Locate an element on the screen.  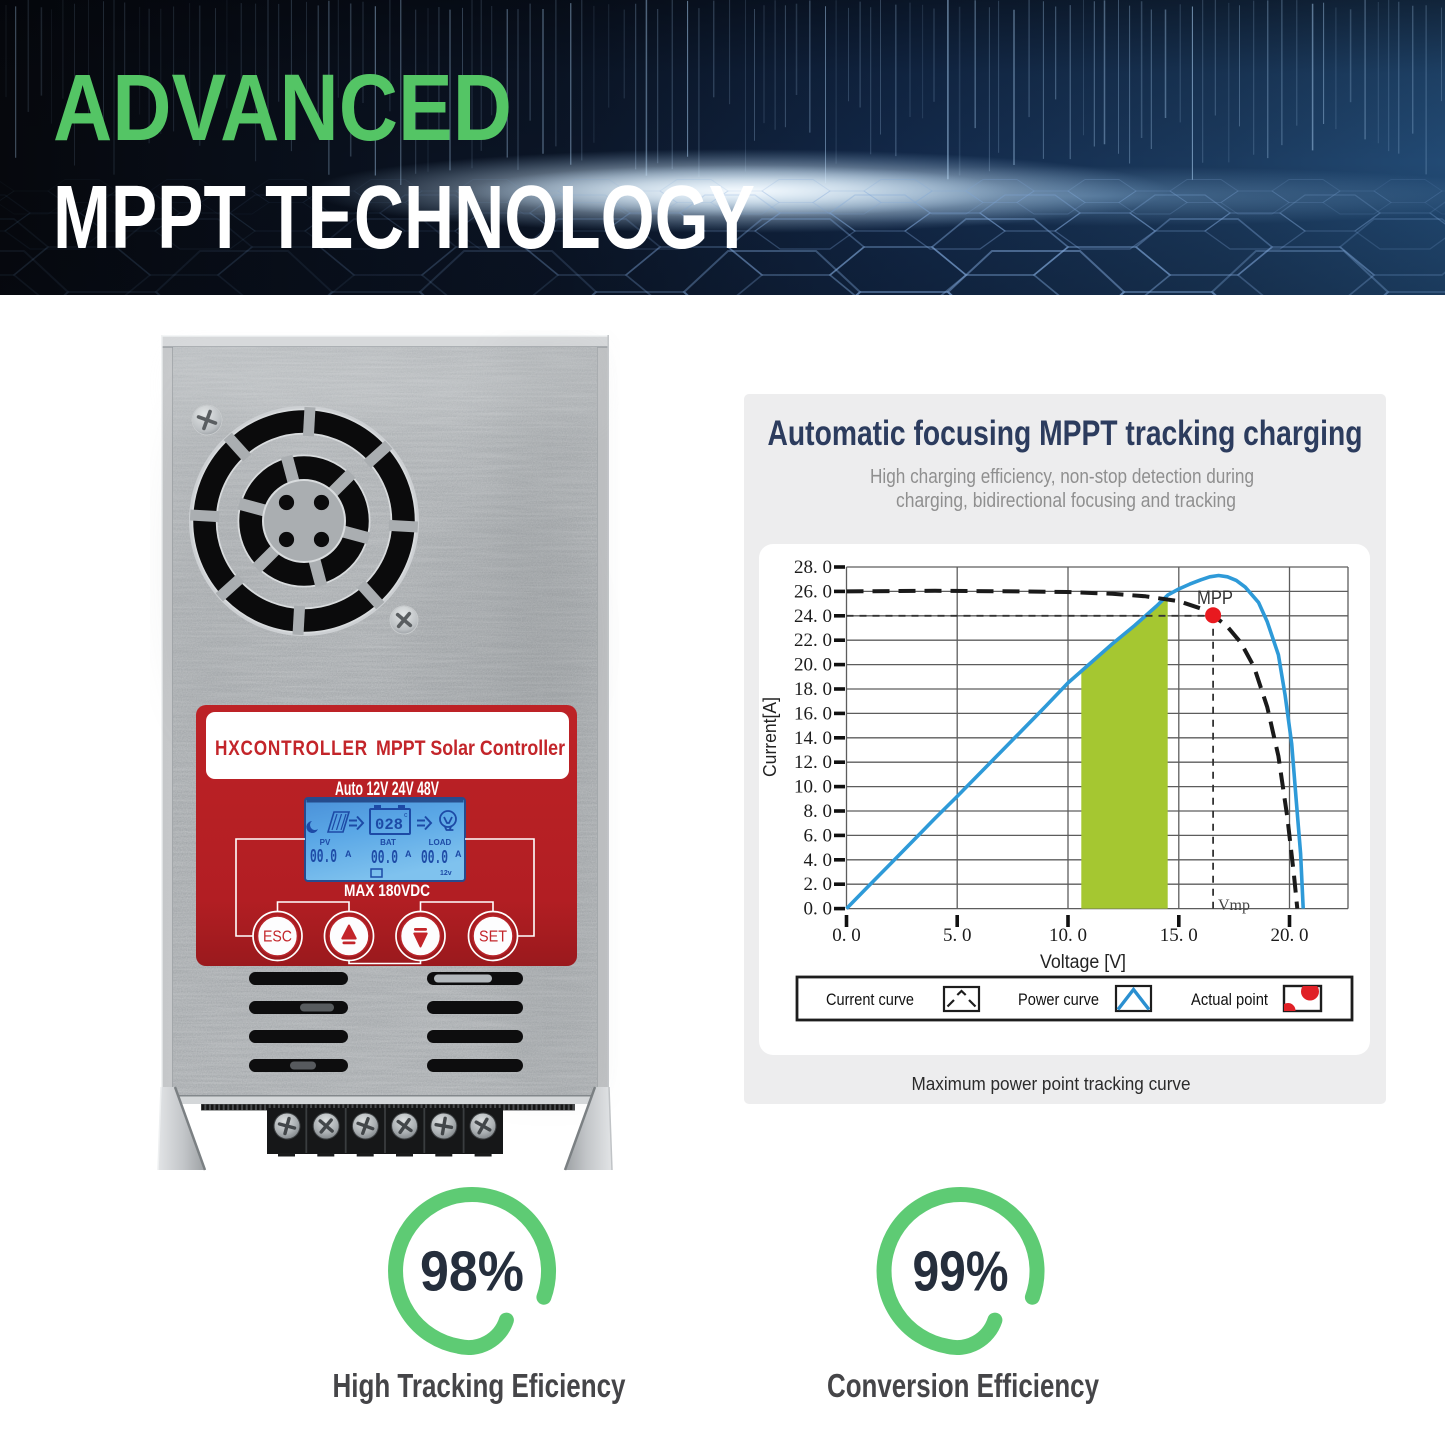
svg-text: 15. 0 is located at coordinates (1179, 935).